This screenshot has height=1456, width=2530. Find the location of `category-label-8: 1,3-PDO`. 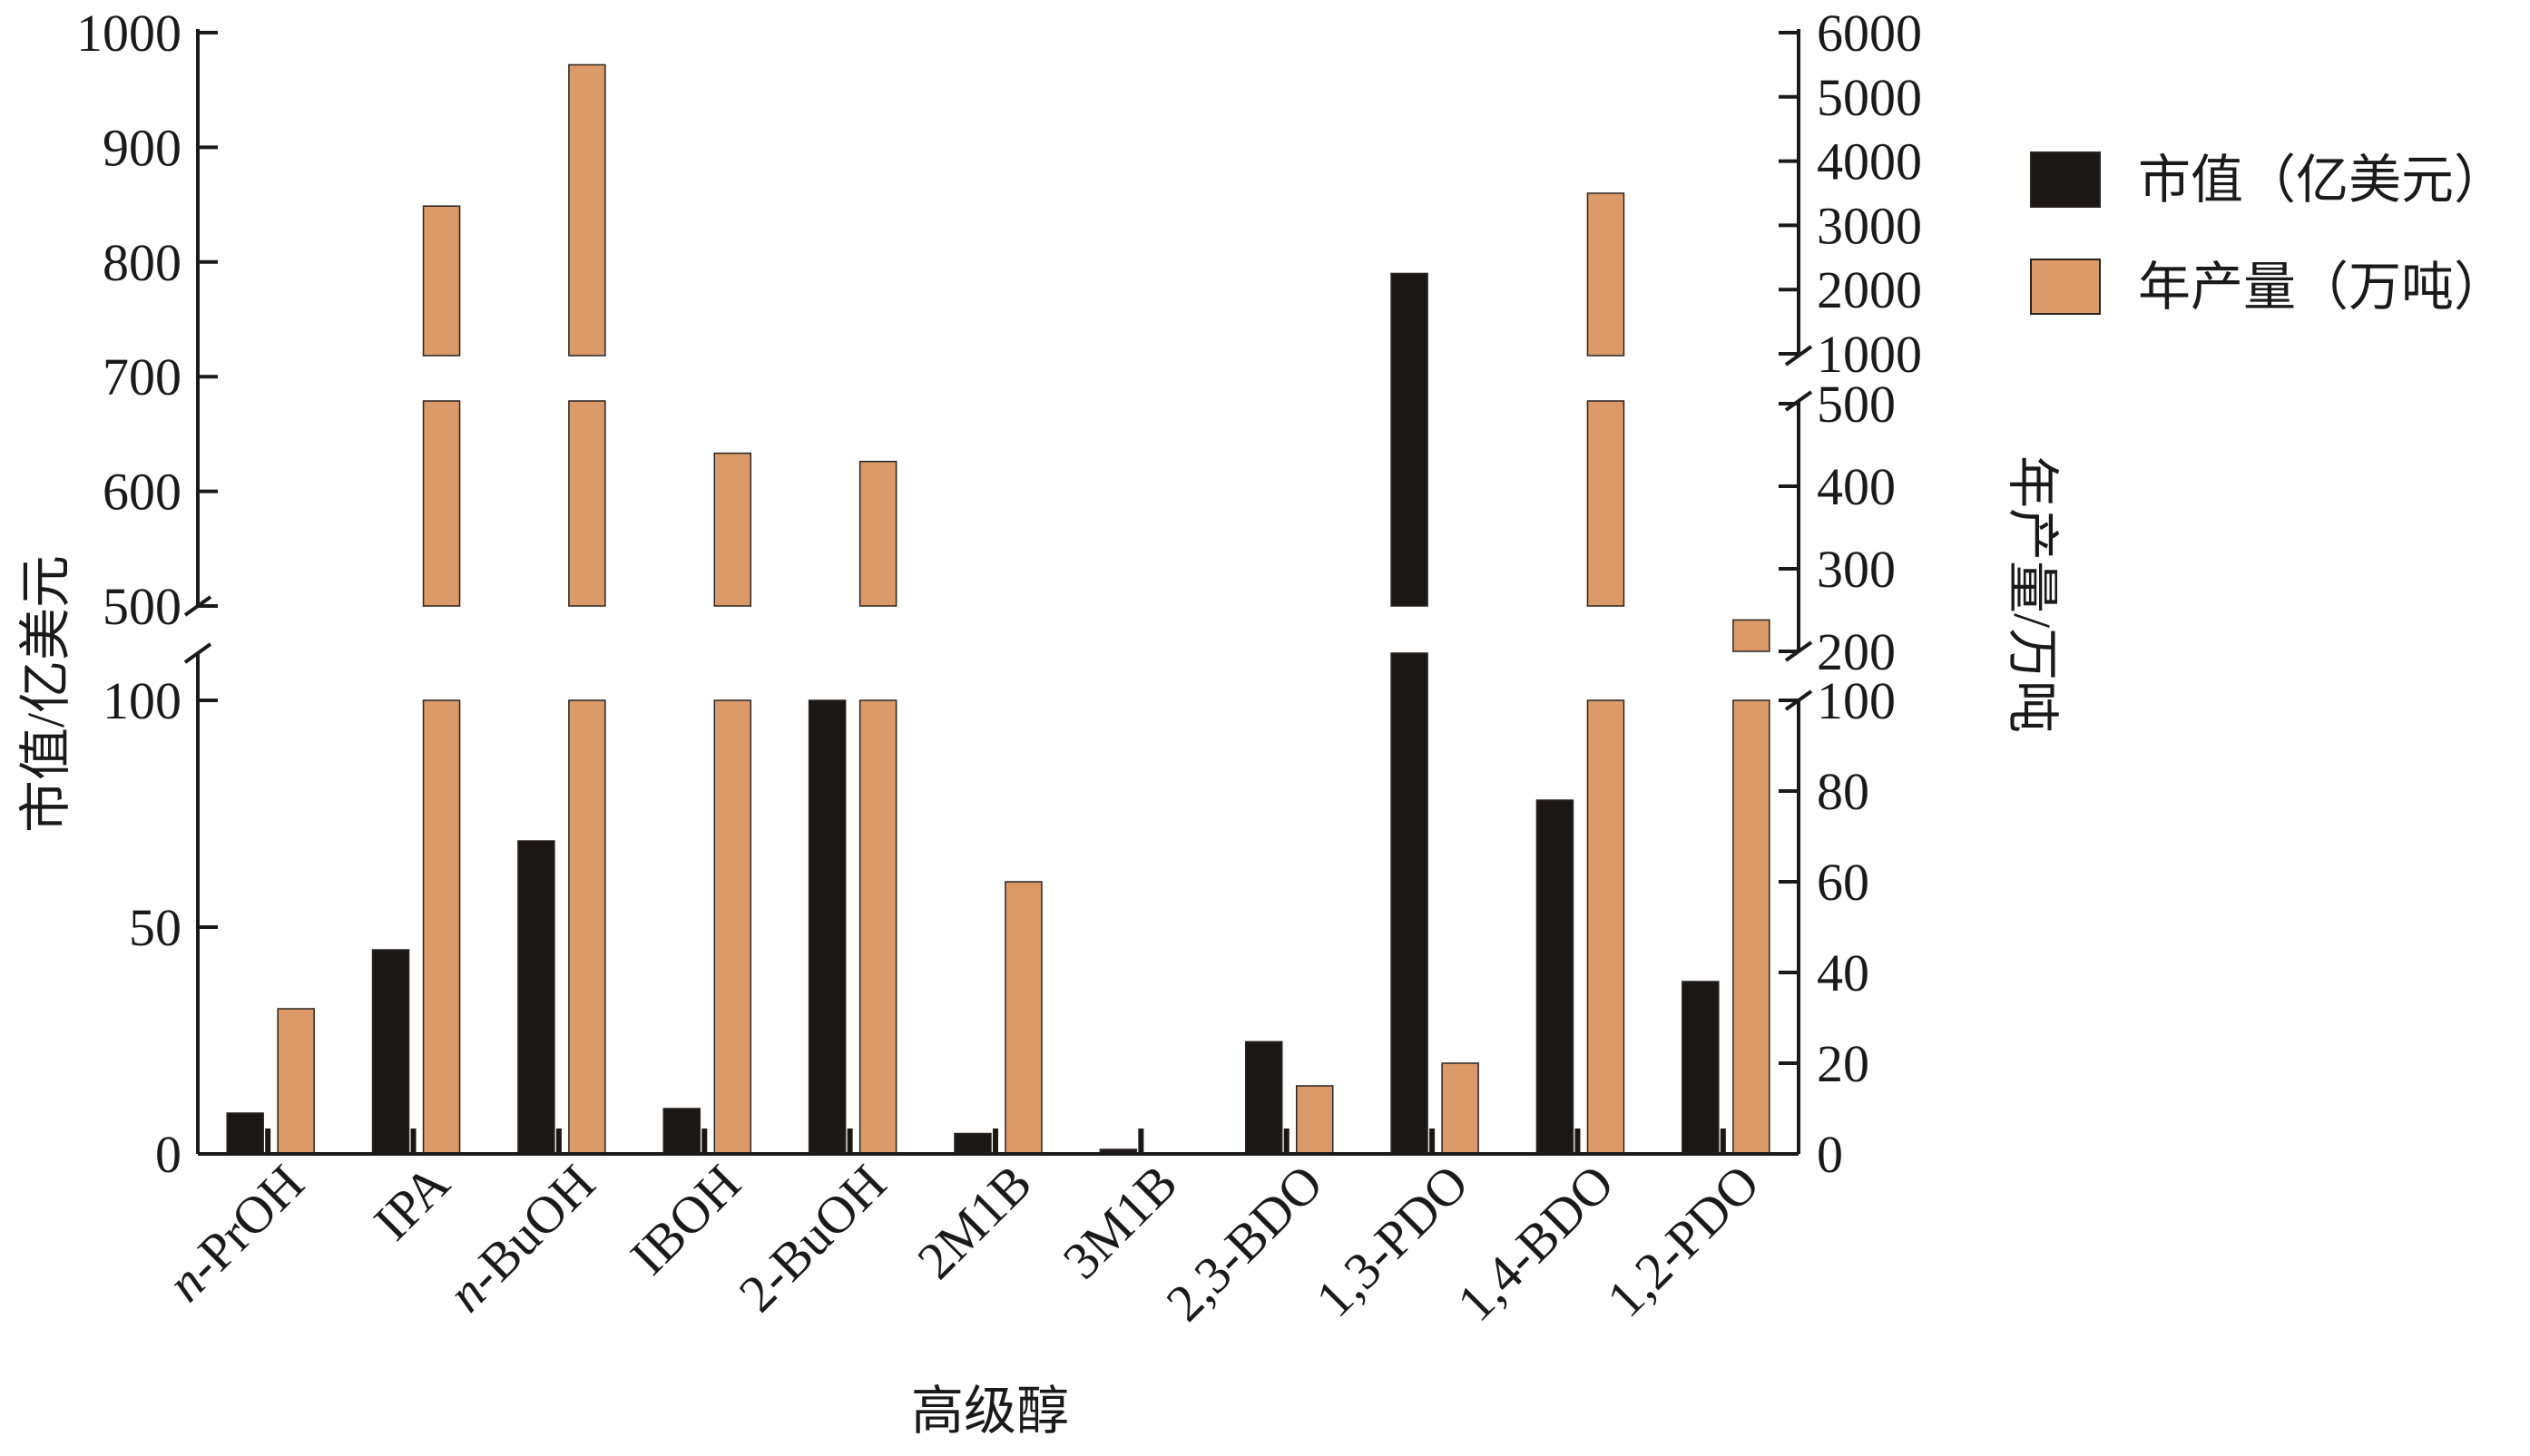

category-label-8: 1,3-PDO is located at coordinates (1391, 1241).